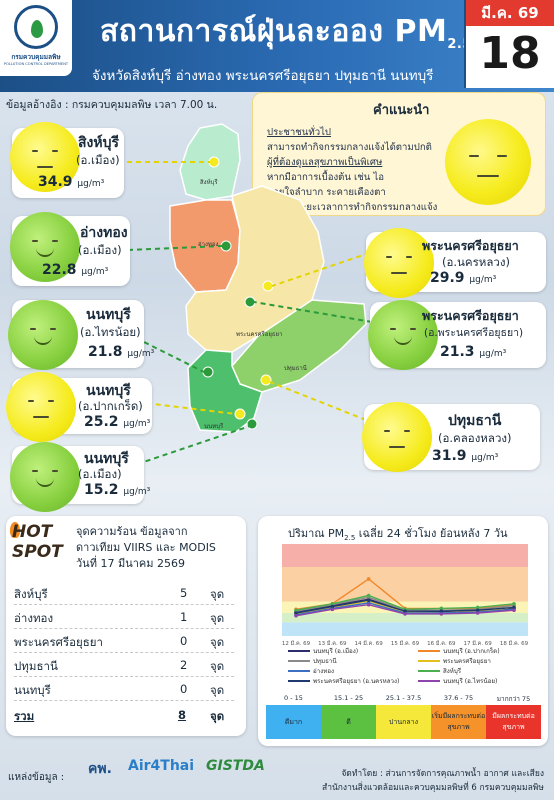 Image resolution: width=554 pixels, height=800 pixels. I want to click on station-district: (อ.นครหลวง), so click(476, 262).